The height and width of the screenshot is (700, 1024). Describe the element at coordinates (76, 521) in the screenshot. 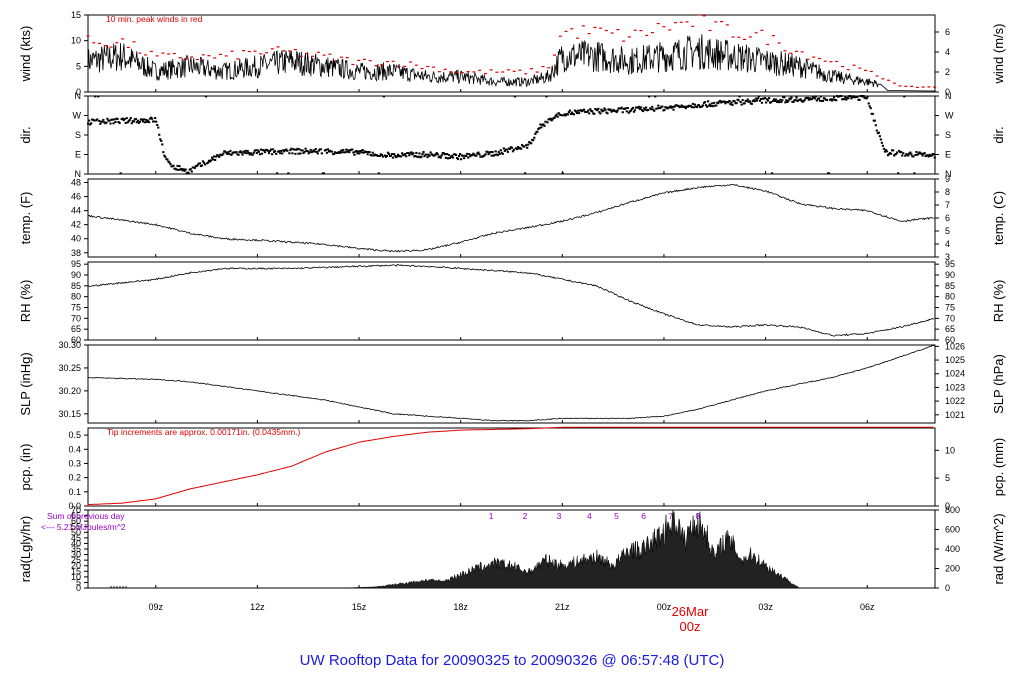

I see `ytick-label-left-rad: 60` at that location.